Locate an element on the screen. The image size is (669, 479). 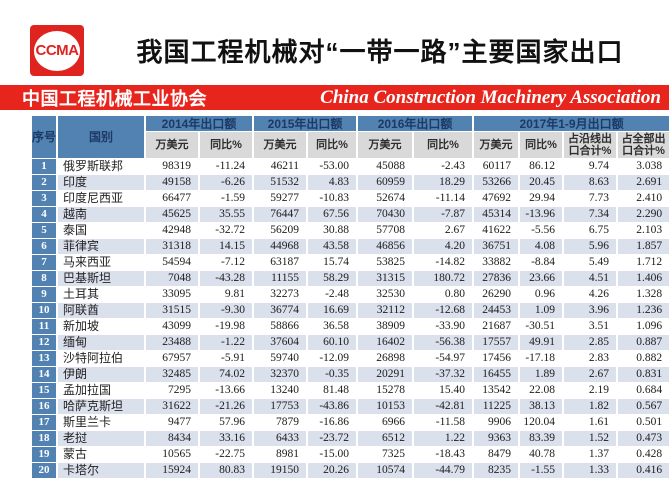
value-cell: 49158 is located at coordinates (172, 182).